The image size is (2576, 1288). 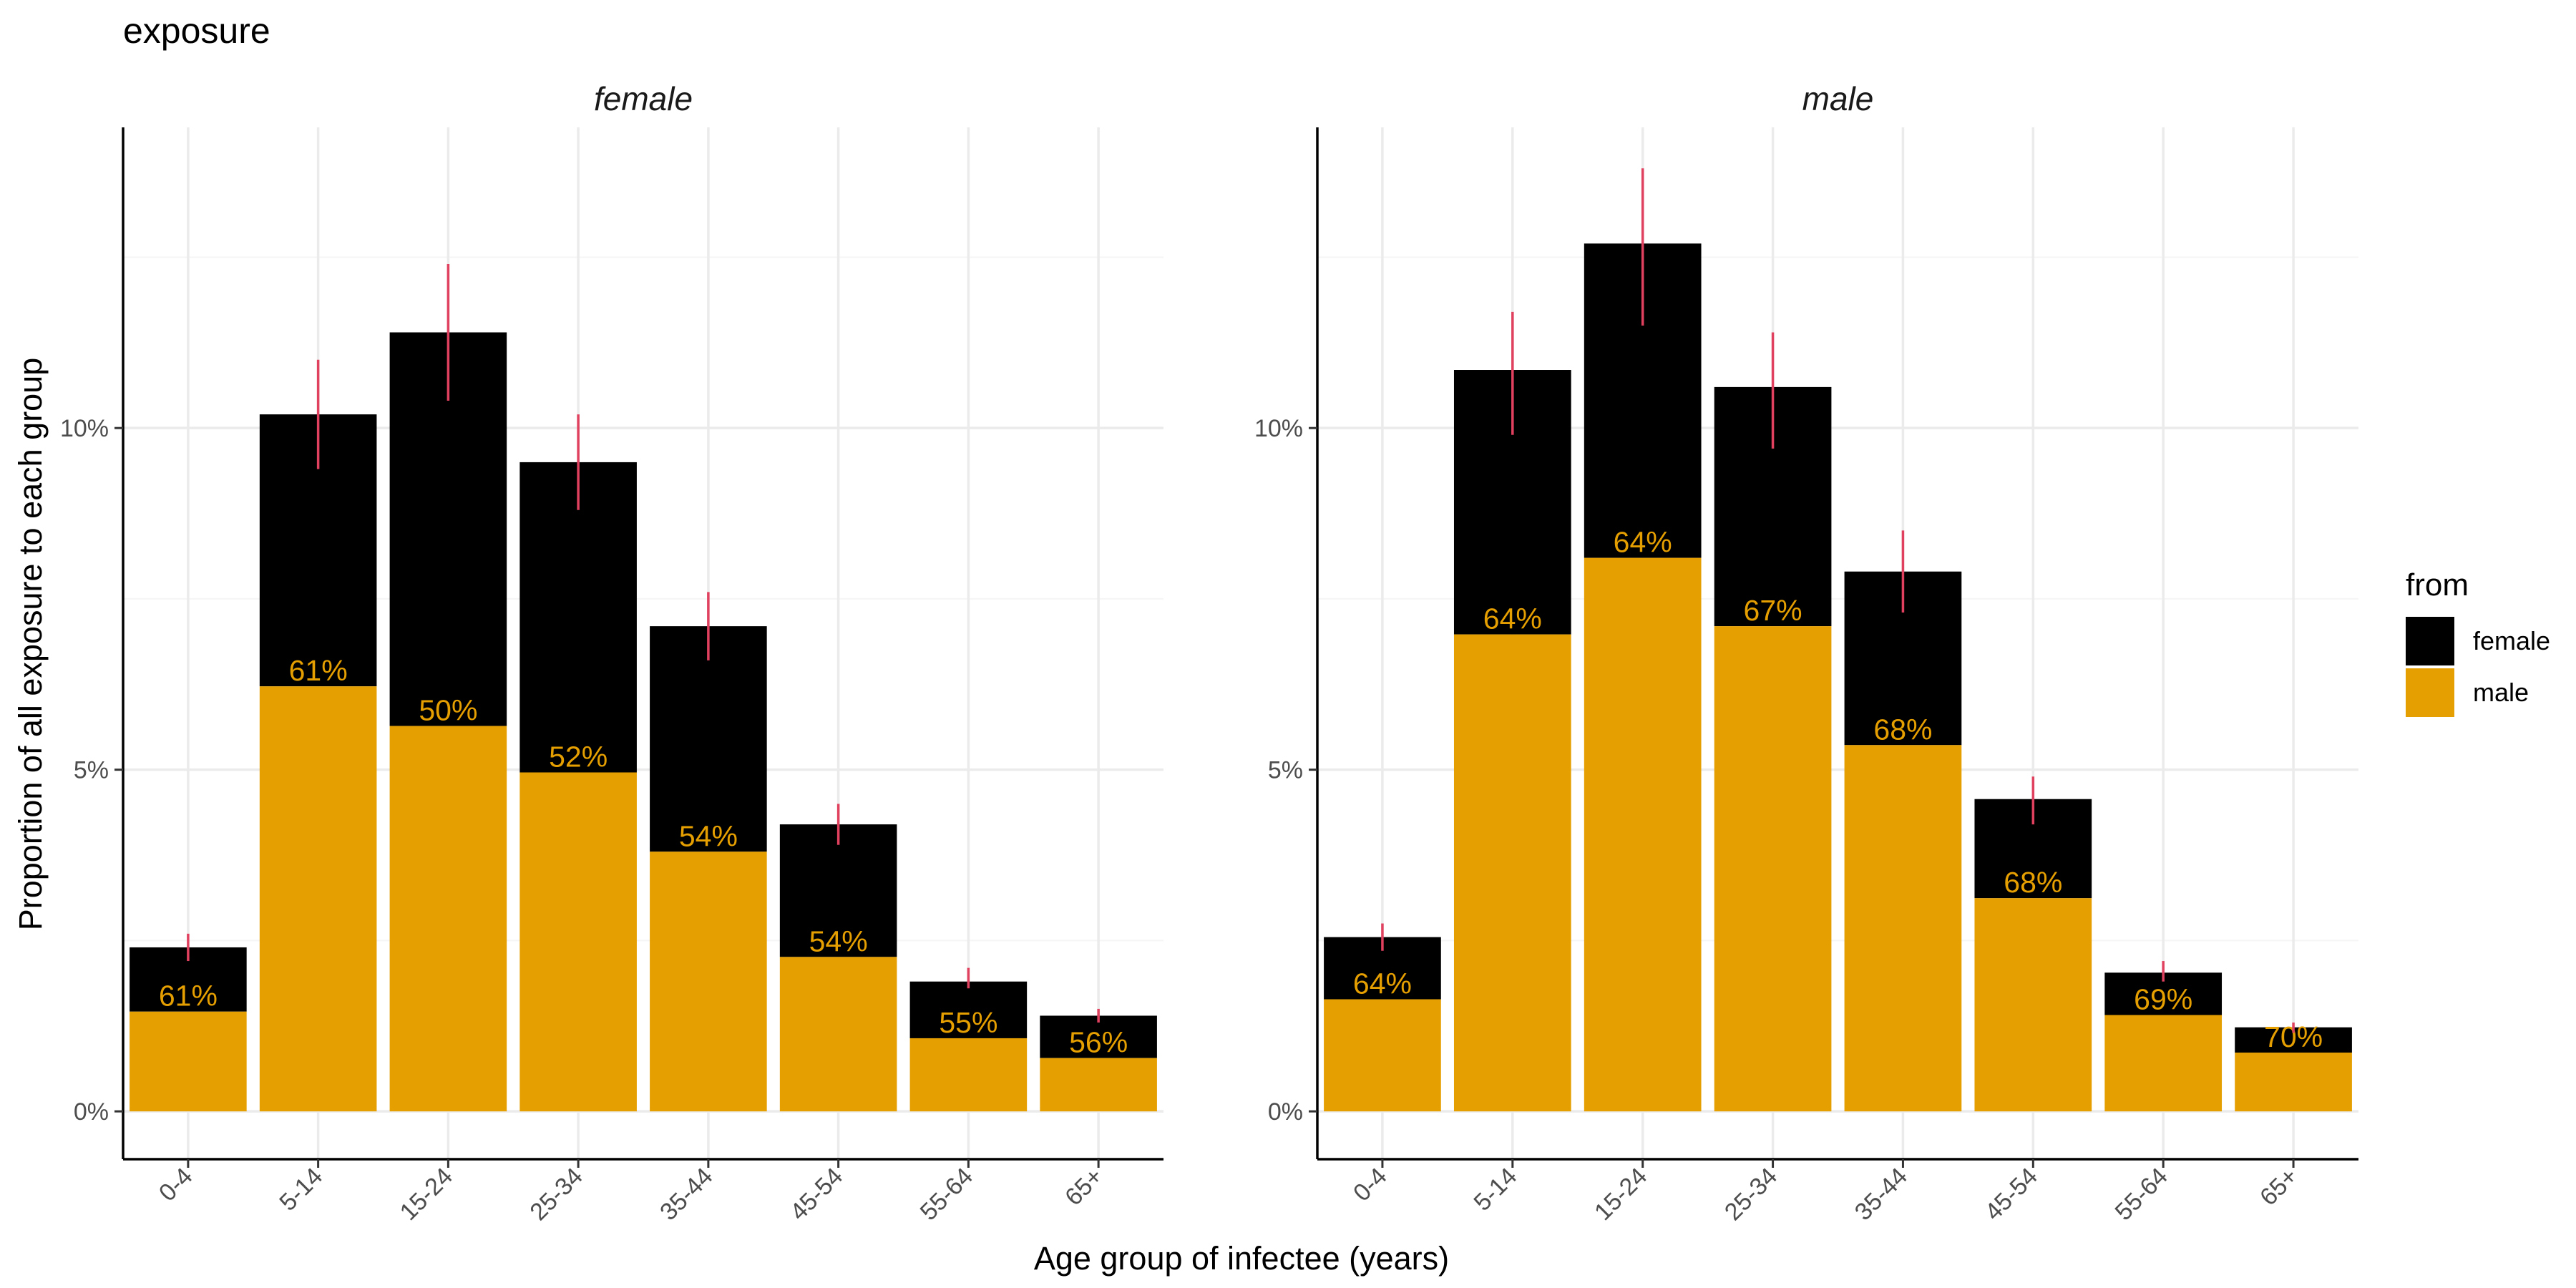 What do you see at coordinates (968, 1022) in the screenshot?
I see `male-share-label: 55%` at bounding box center [968, 1022].